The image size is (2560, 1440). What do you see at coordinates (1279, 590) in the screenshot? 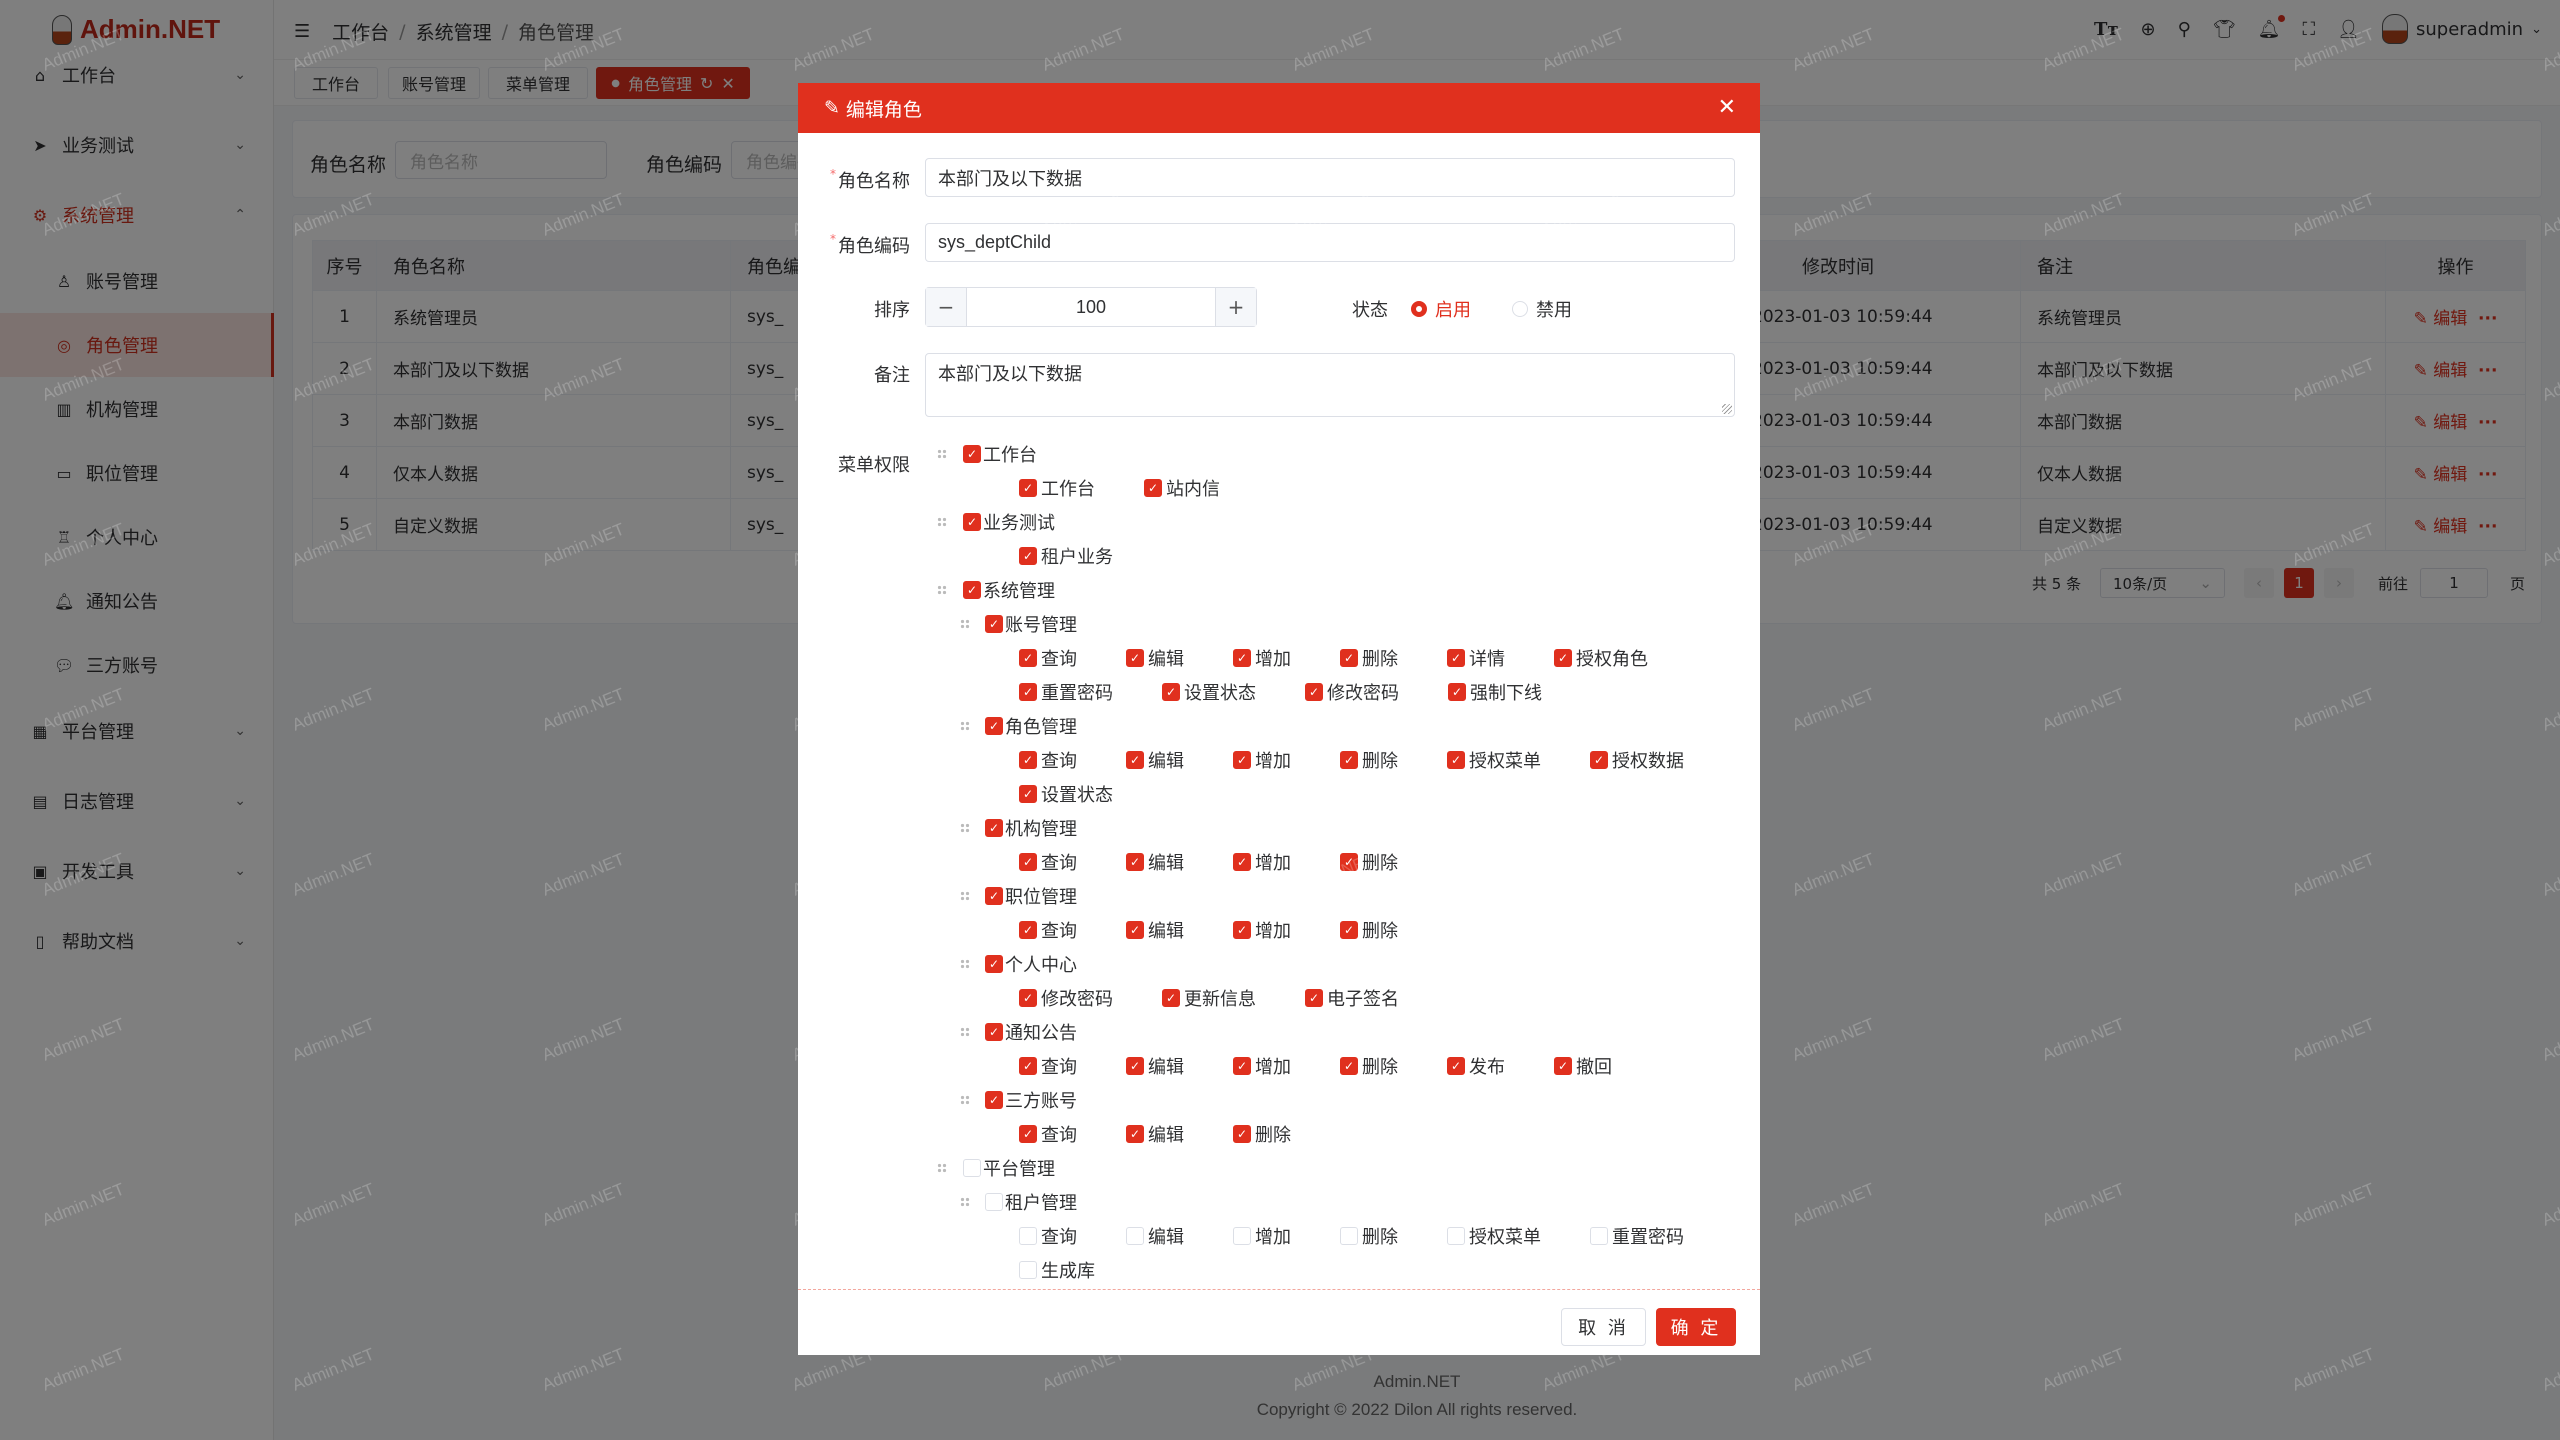
I see `tree-node: ✓ 系统管理` at bounding box center [1279, 590].